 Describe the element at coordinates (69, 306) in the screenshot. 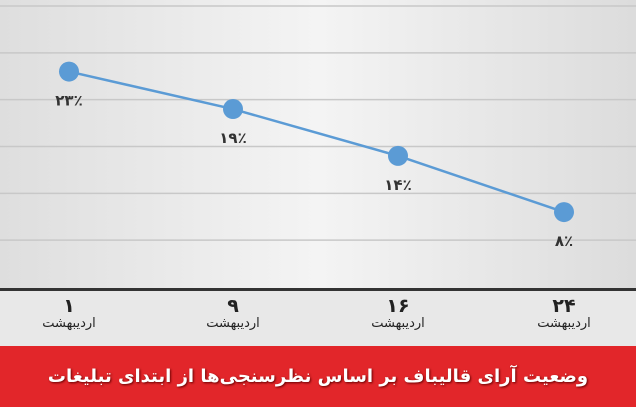

I see `tick-day: ۱` at that location.